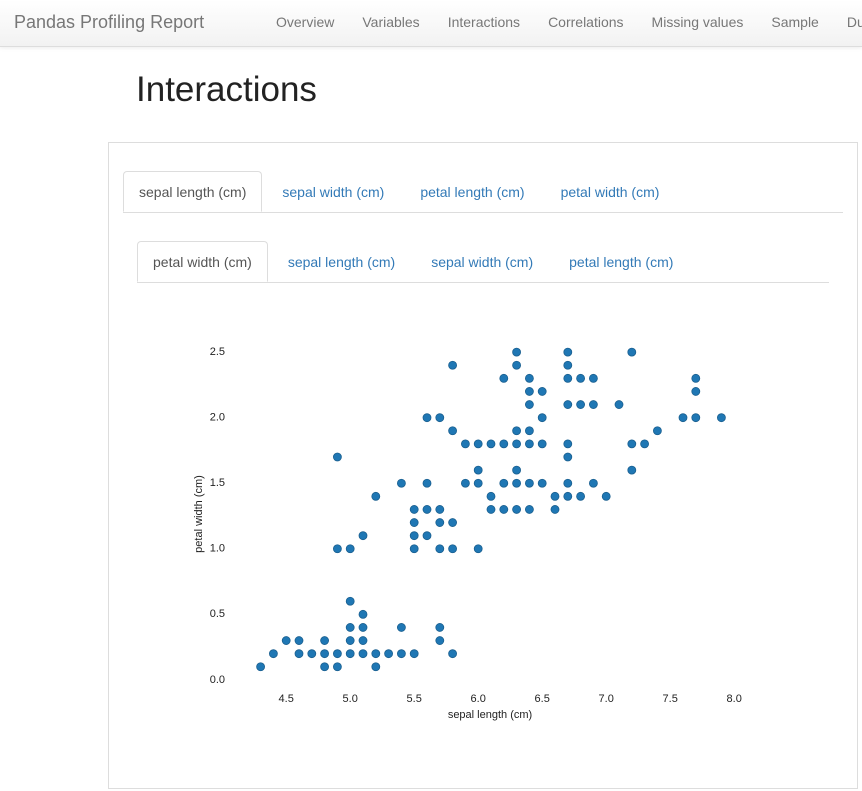 This screenshot has width=862, height=791. Describe the element at coordinates (217, 680) in the screenshot. I see `y-tick-label: 0.0` at that location.